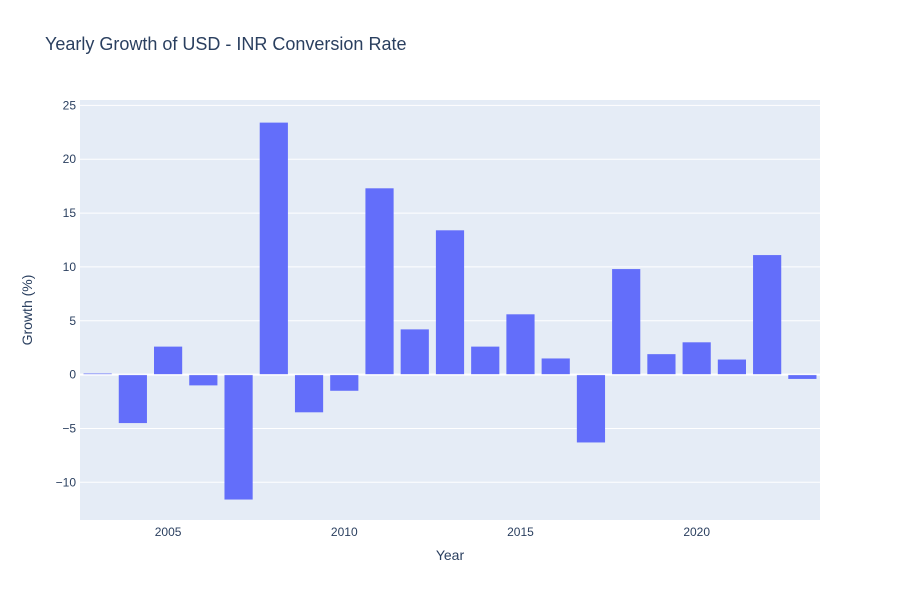 Image resolution: width=900 pixels, height=605 pixels. I want to click on x-tick-label: 2005, so click(168, 532).